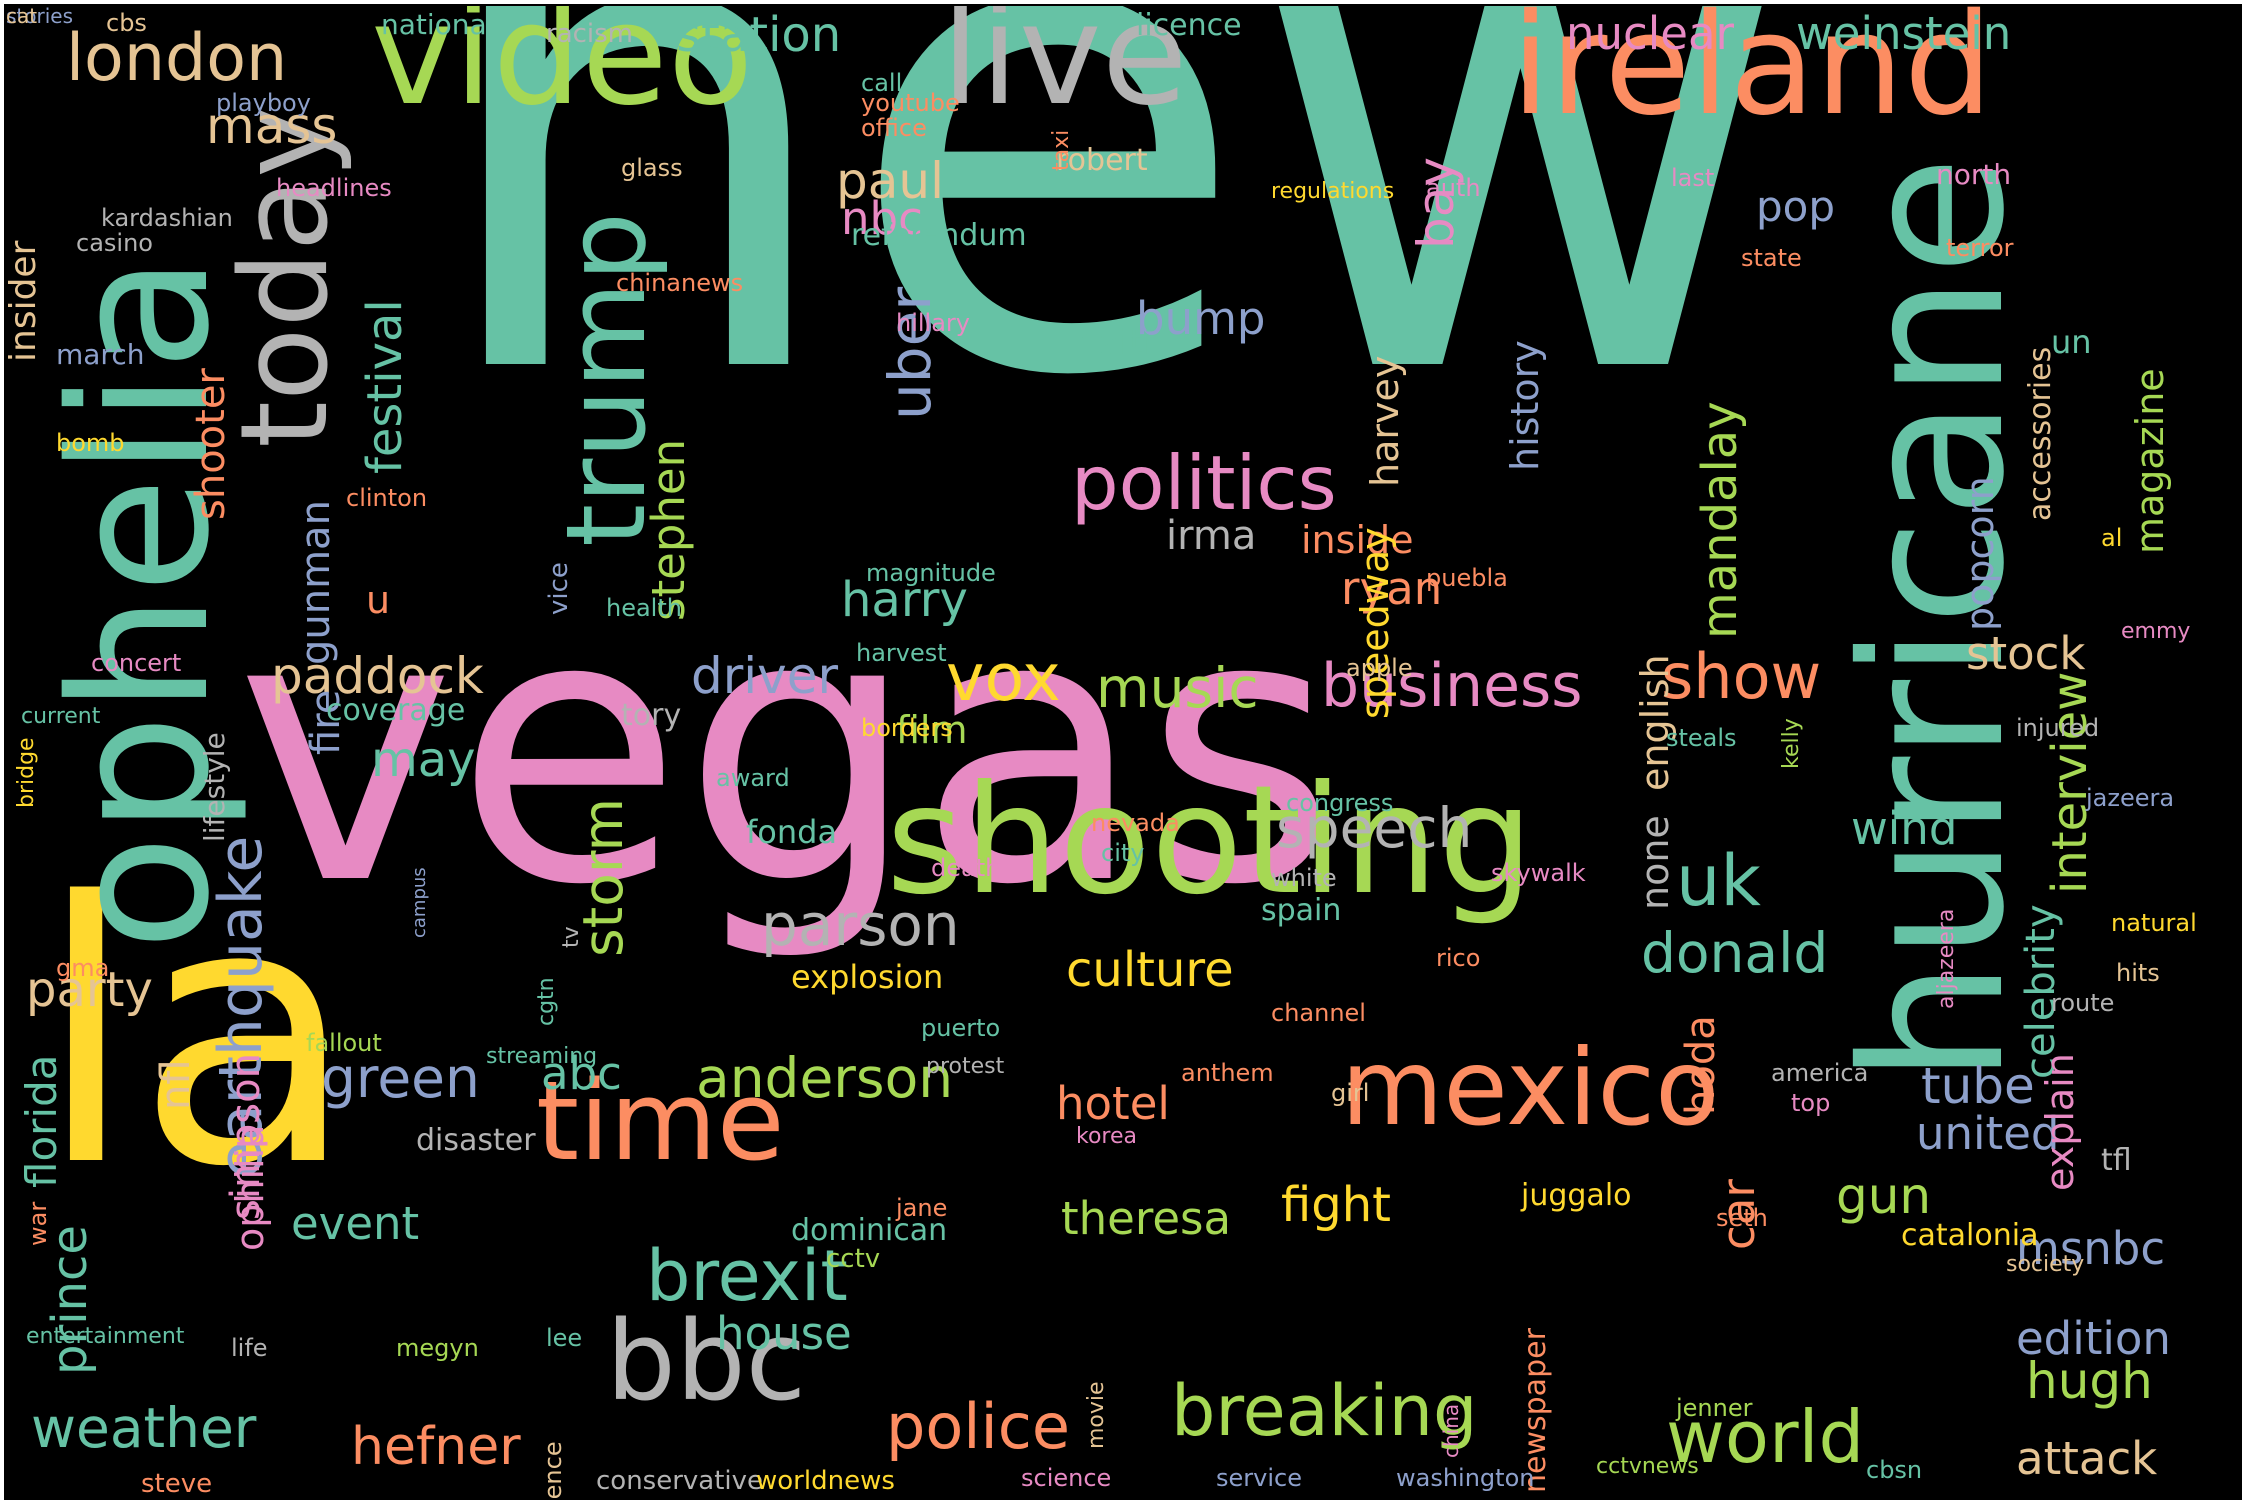 This screenshot has height=1502, width=2246. Describe the element at coordinates (2026, 653) in the screenshot. I see `word-stock: stock` at that location.